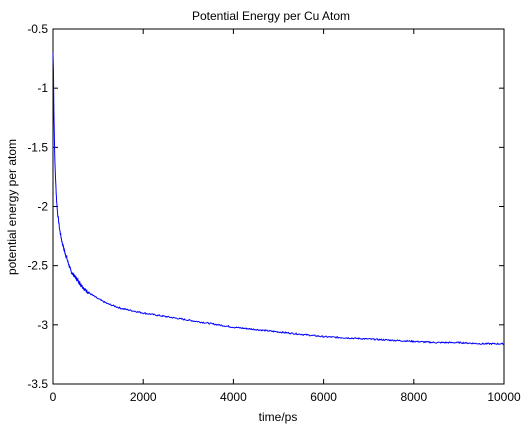  I want to click on x-axis-title: time/ps, so click(278, 417).